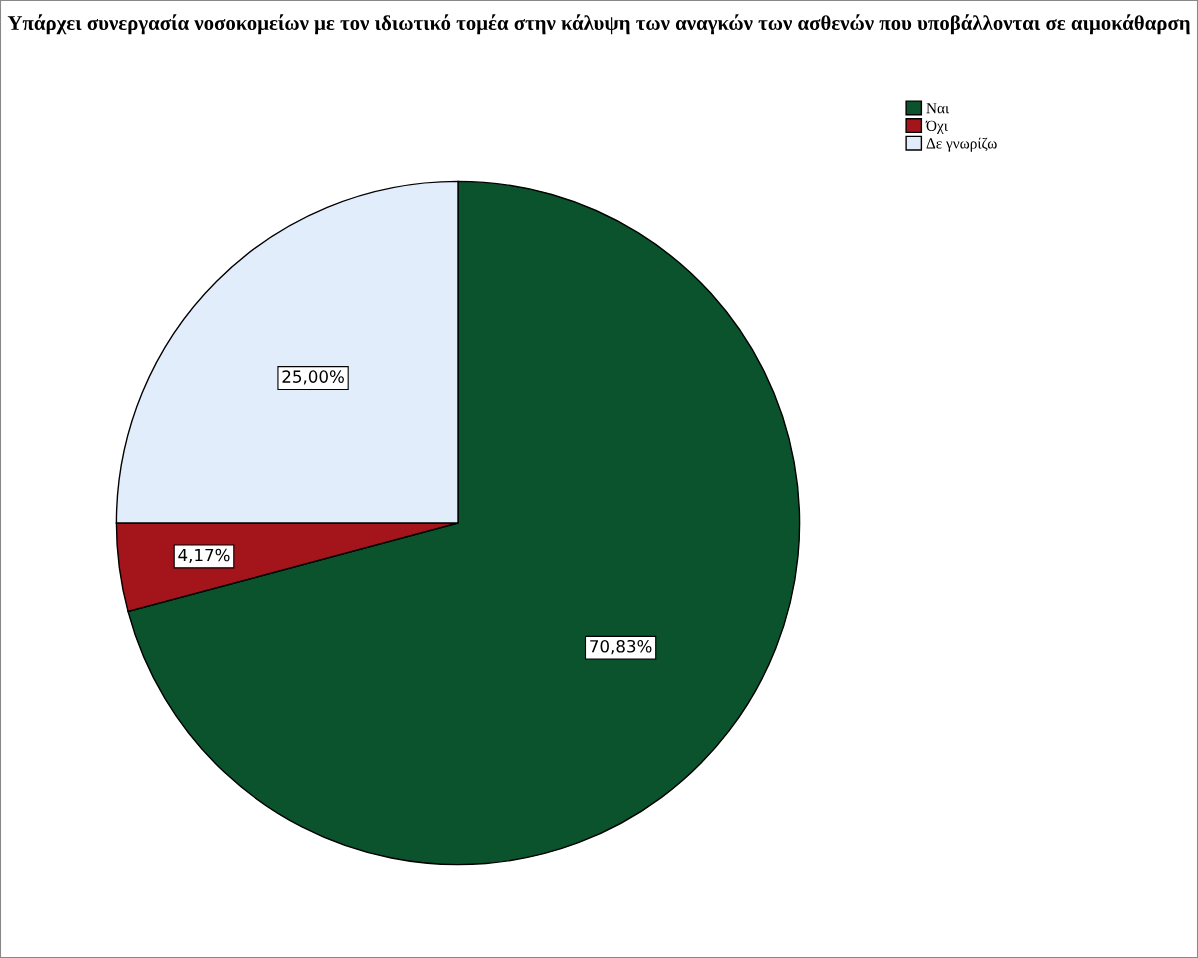 The height and width of the screenshot is (958, 1198). Describe the element at coordinates (936, 127) in the screenshot. I see `legend-label: Όχι` at that location.